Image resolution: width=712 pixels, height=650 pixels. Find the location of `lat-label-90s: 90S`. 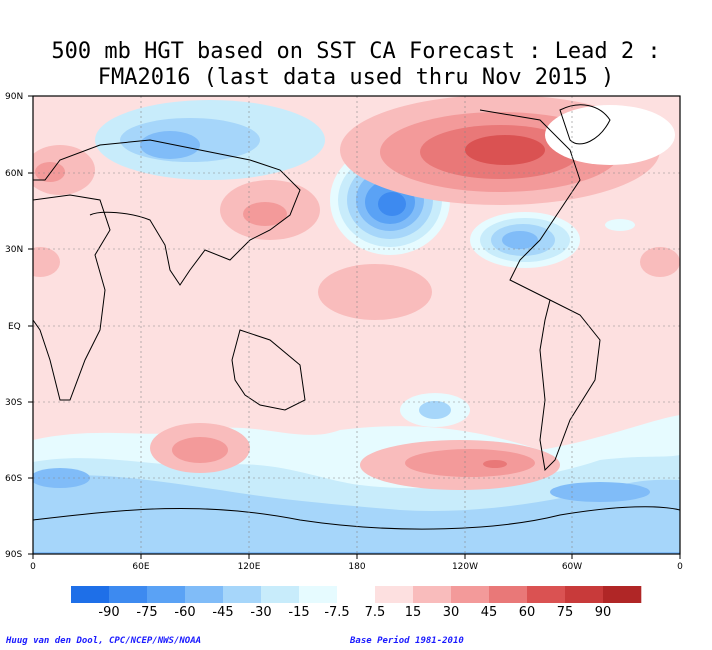

lat-label-90s: 90S is located at coordinates (13, 555).